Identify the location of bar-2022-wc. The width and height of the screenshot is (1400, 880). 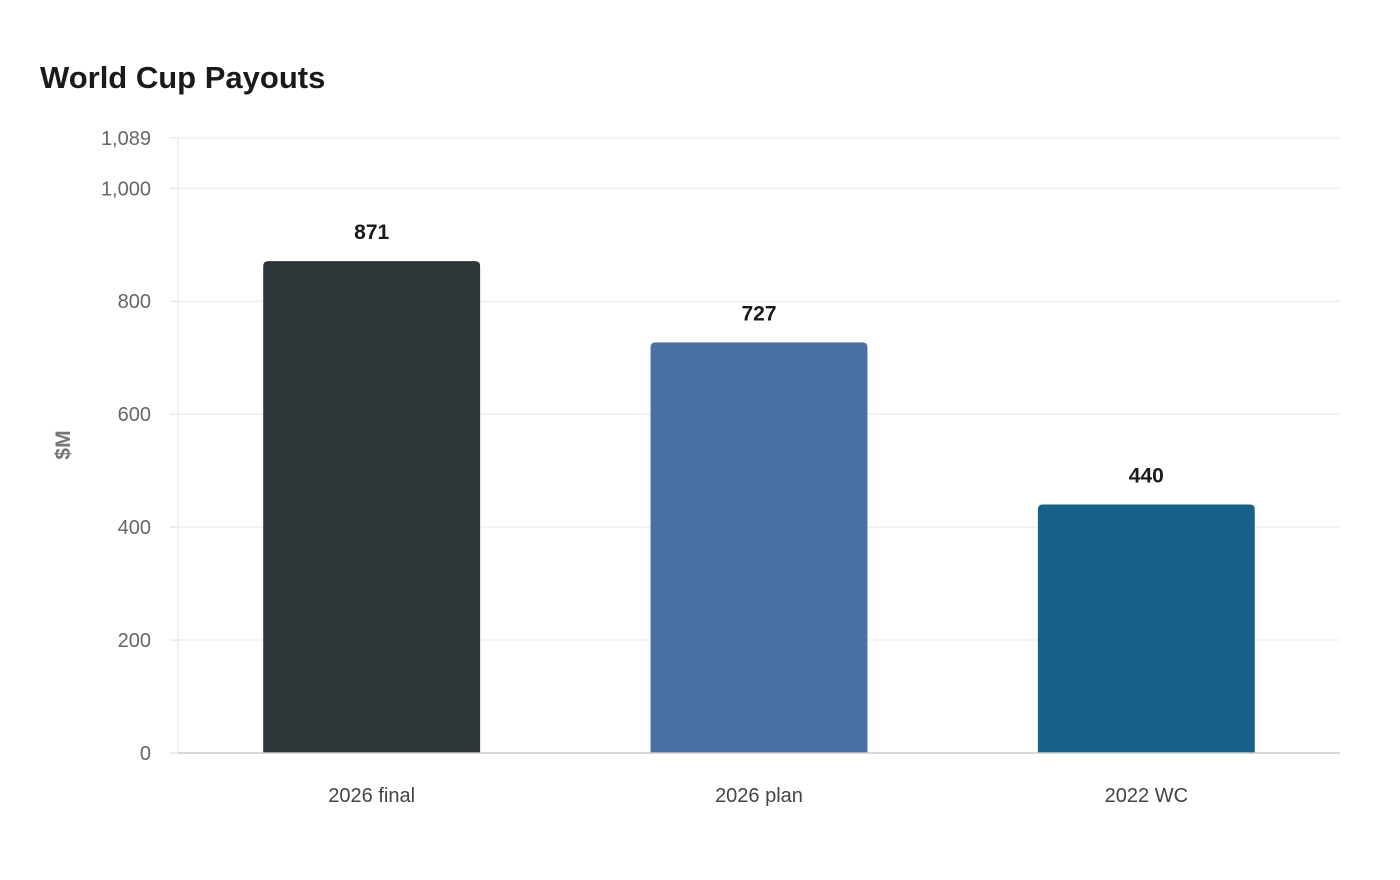
(1146, 628).